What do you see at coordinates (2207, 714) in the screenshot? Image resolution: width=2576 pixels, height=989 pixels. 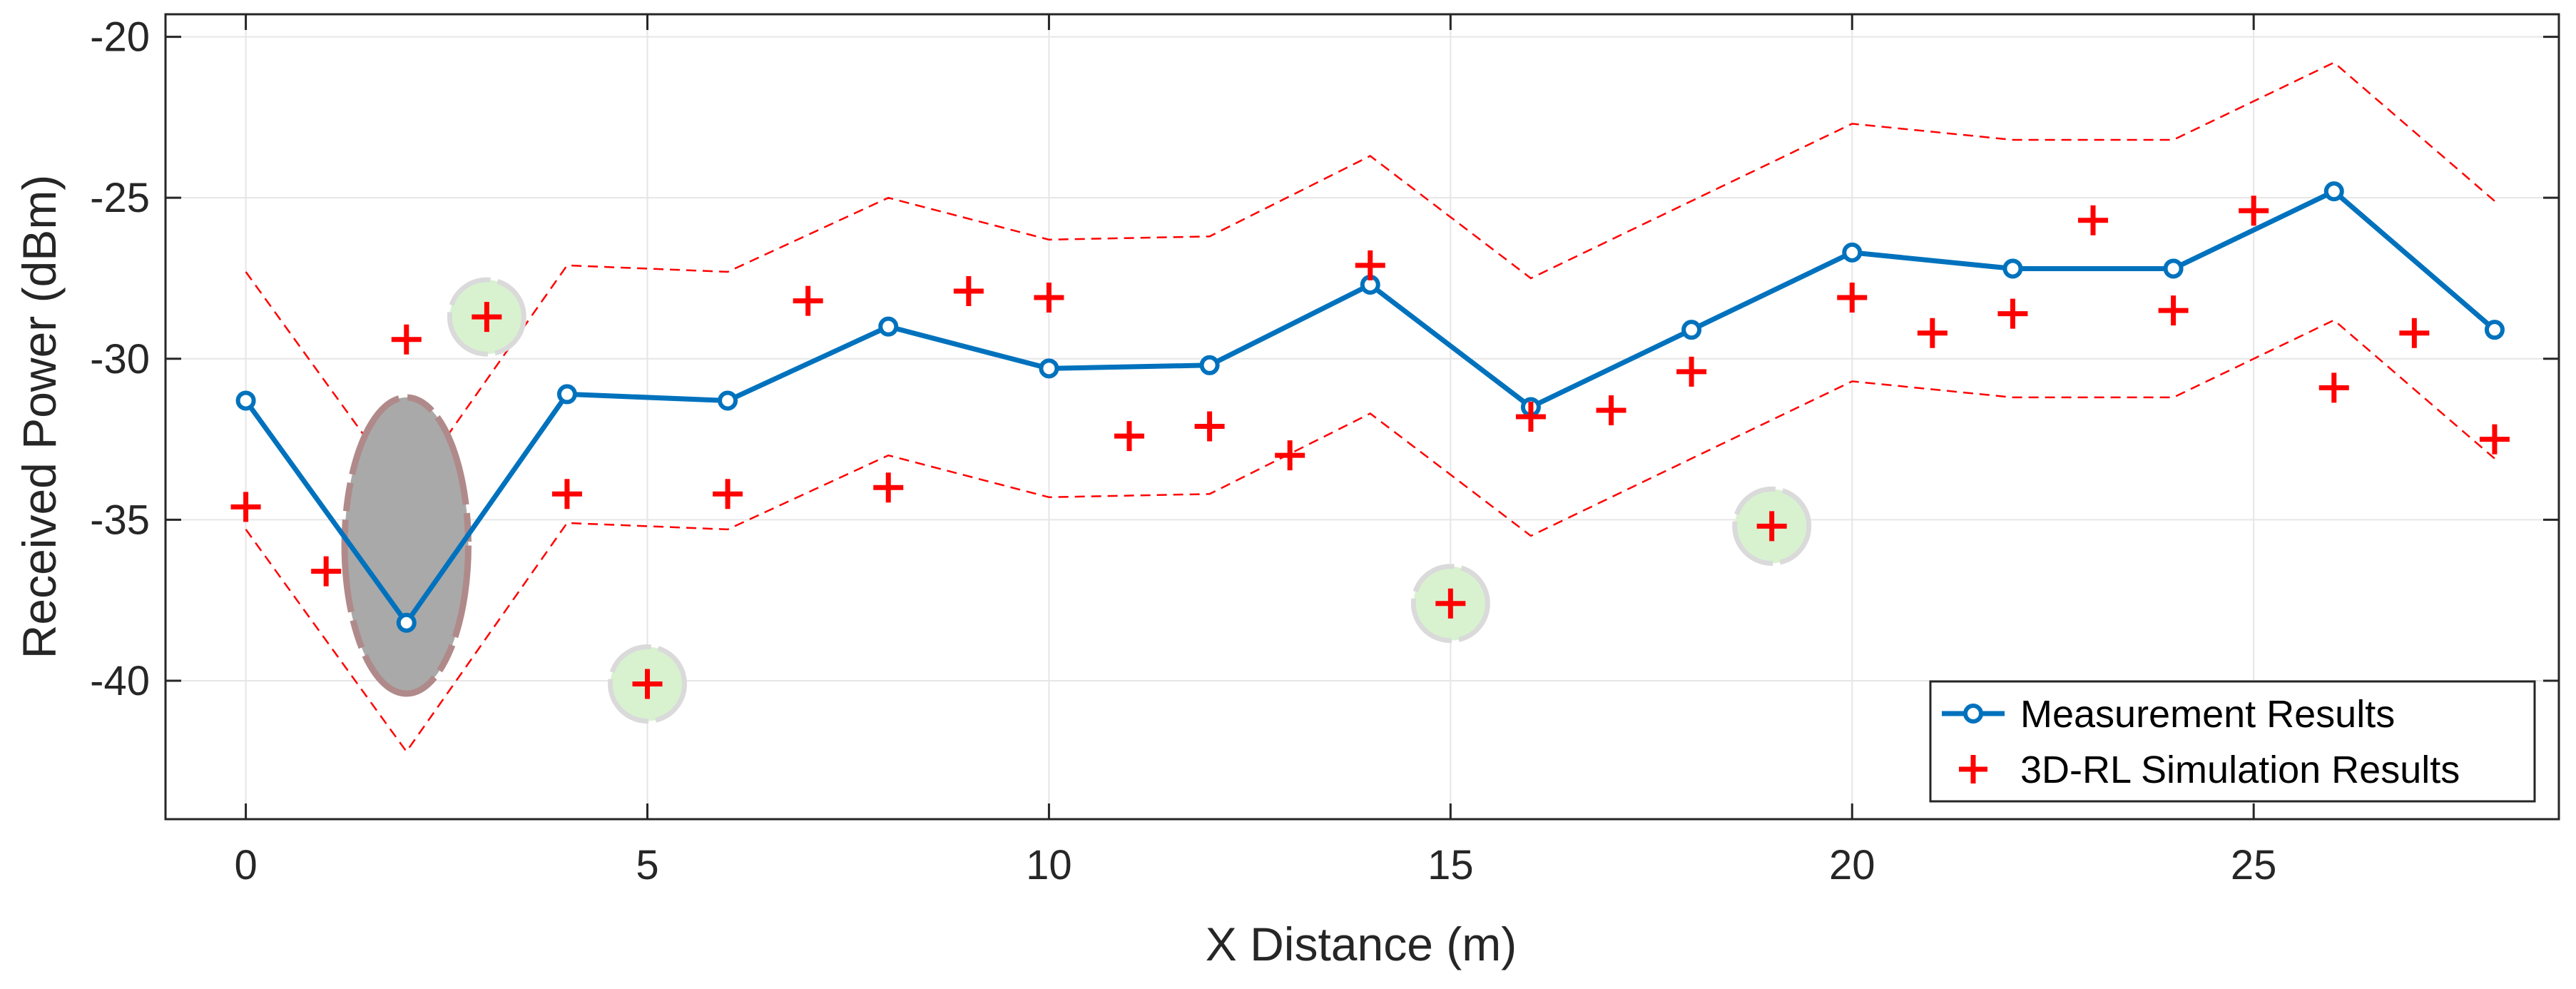 I see `legend-measurement-label: Measurement Results` at bounding box center [2207, 714].